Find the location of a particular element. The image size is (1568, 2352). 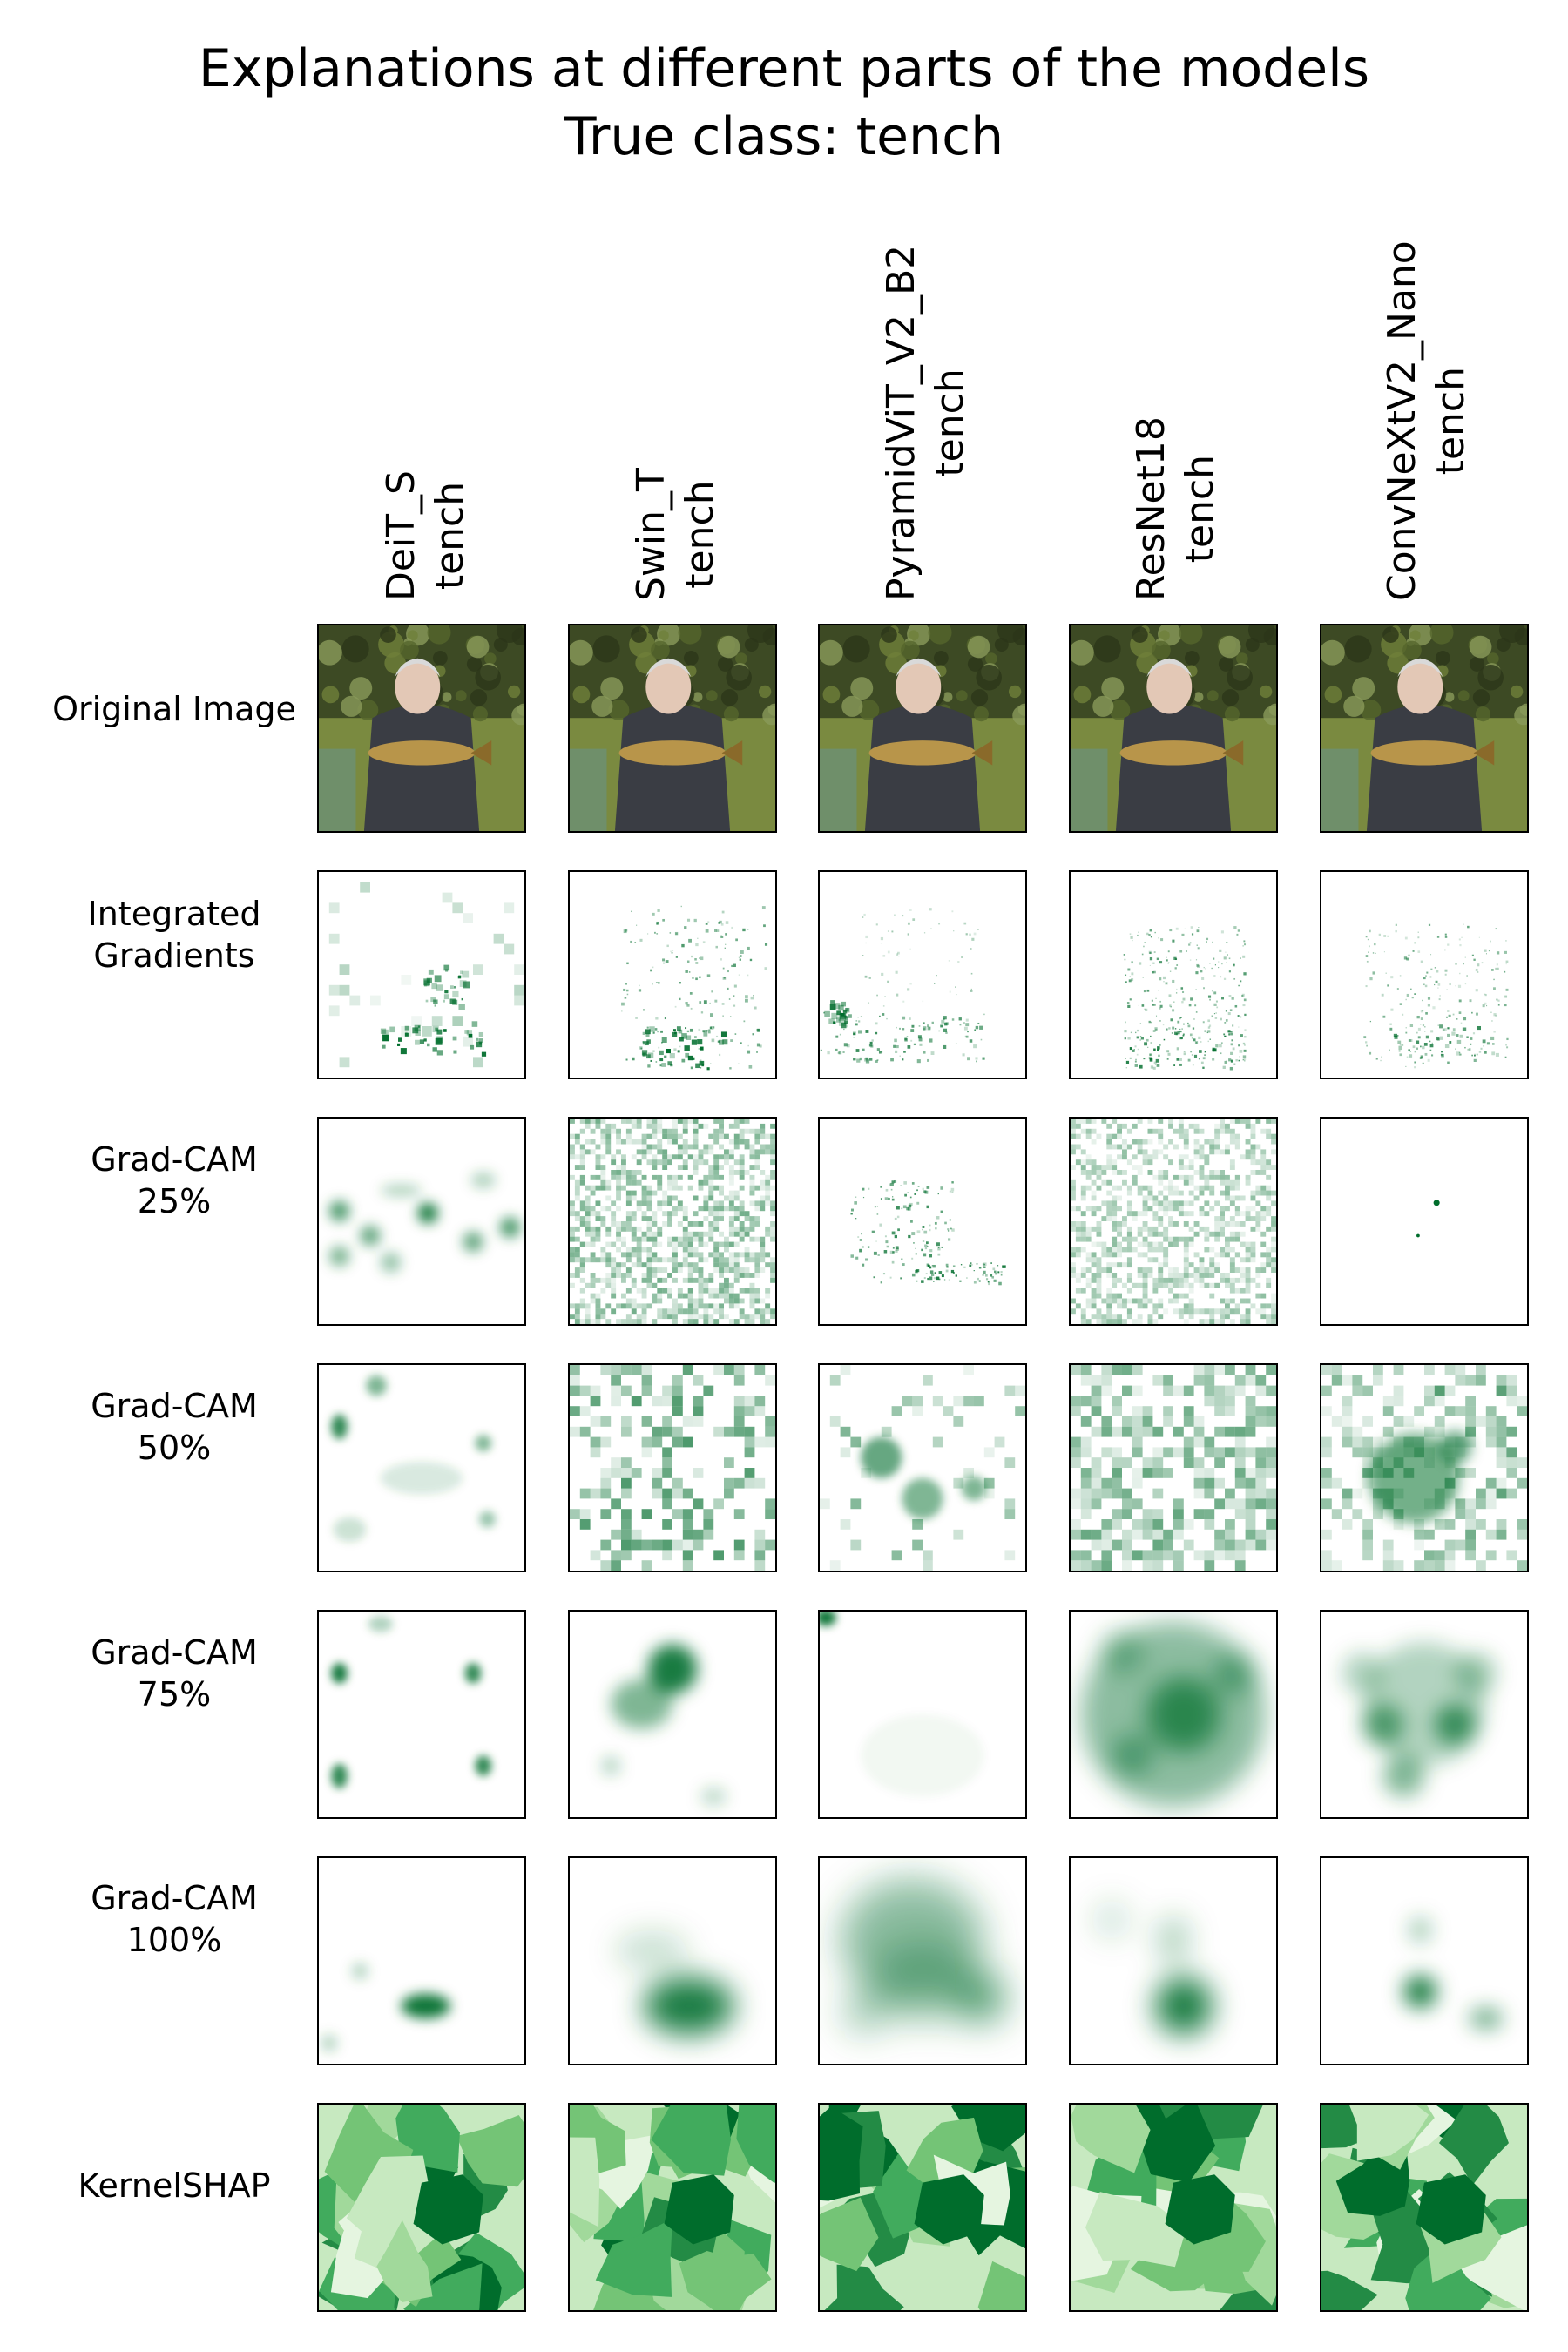

row-label-gradcam-25: Grad-CAM 25% is located at coordinates (174, 1180).